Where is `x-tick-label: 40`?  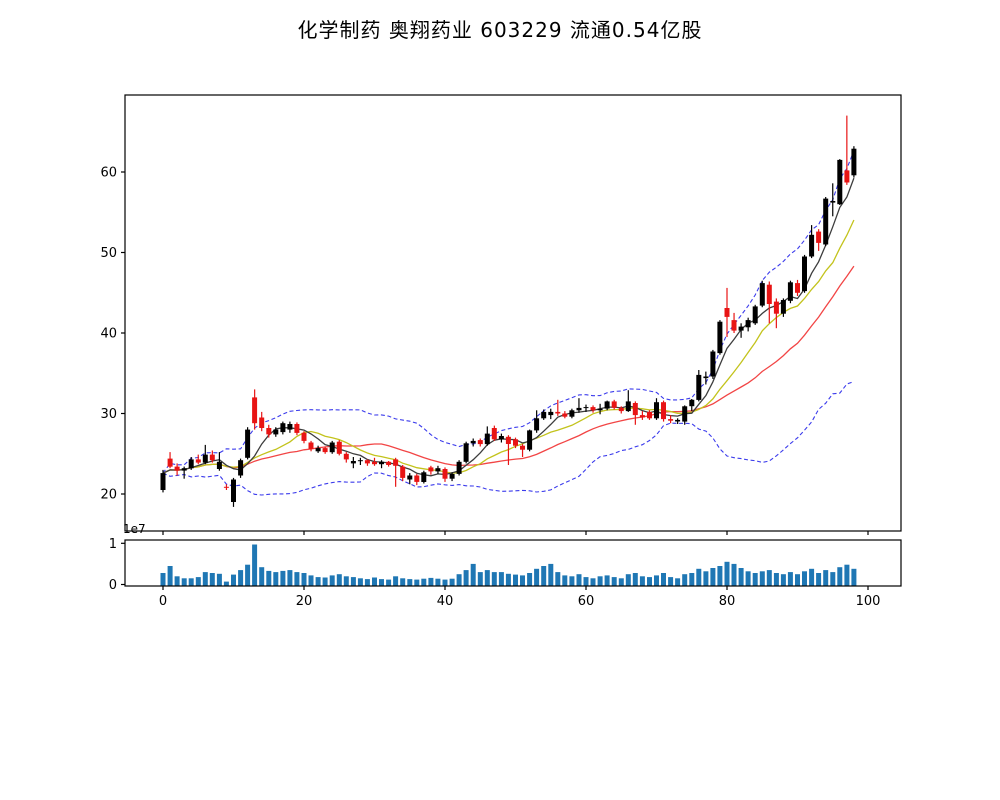
x-tick-label: 40 is located at coordinates (445, 601).